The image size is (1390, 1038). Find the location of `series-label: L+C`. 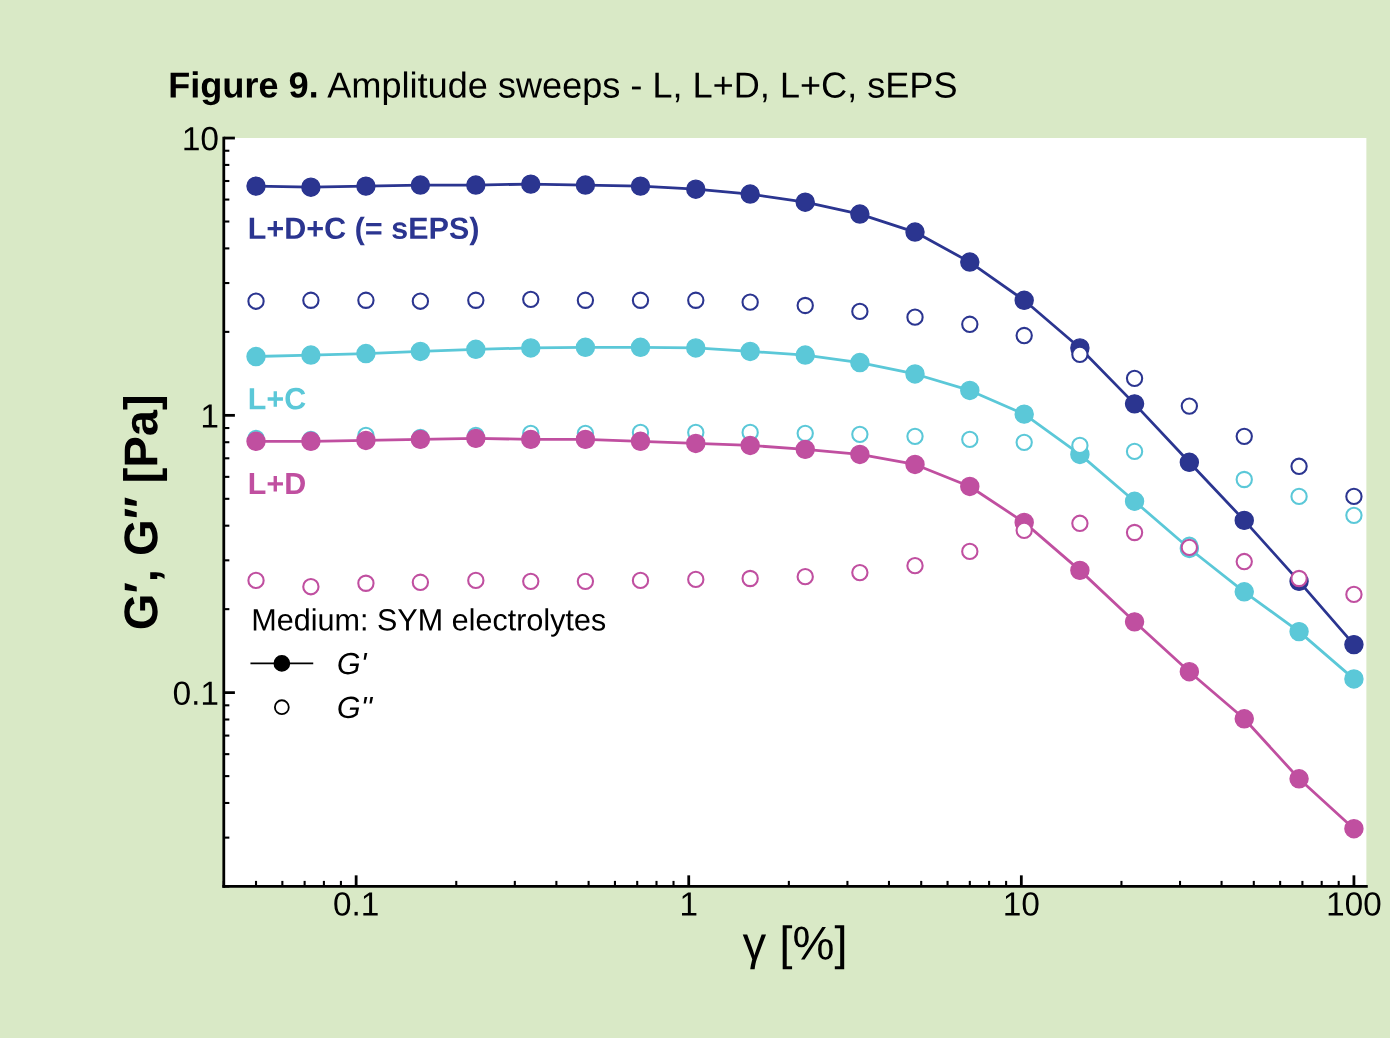

series-label: L+C is located at coordinates (277, 398).